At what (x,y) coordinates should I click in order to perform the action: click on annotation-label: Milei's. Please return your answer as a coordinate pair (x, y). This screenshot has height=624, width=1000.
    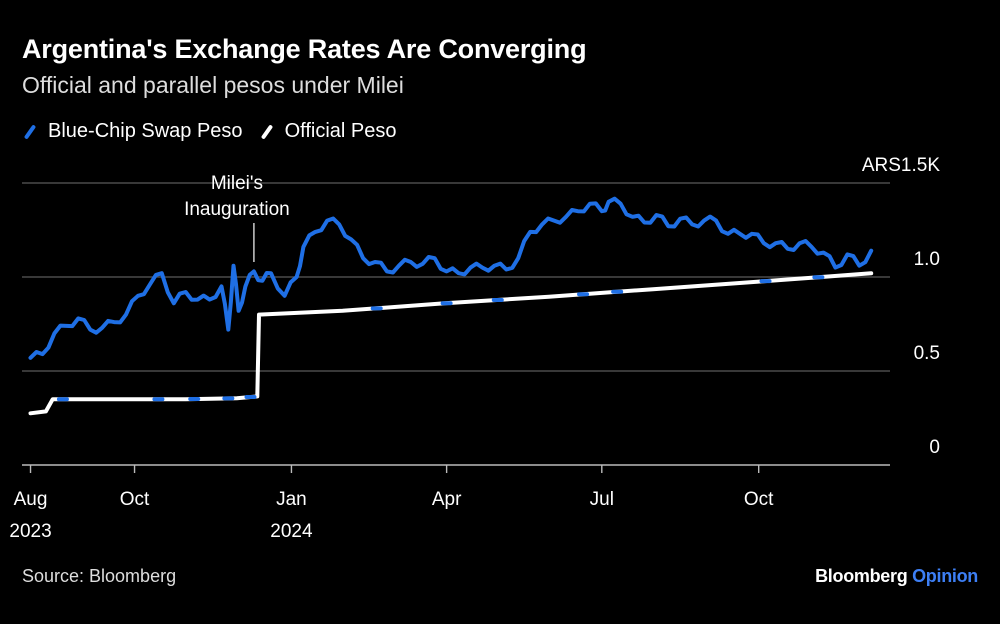
    Looking at the image, I should click on (237, 183).